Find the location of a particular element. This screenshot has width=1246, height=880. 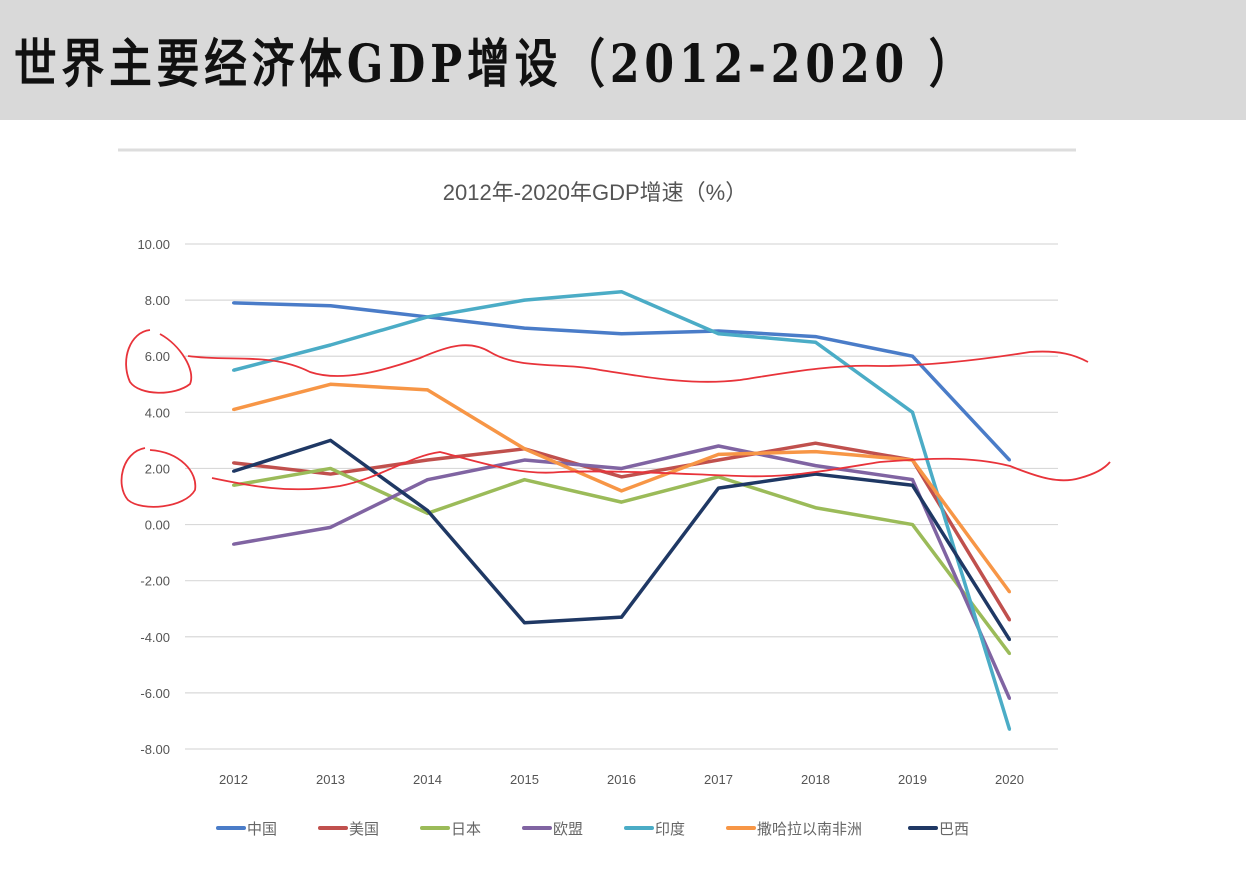

y-tick-label: -4.00 is located at coordinates (155, 637).